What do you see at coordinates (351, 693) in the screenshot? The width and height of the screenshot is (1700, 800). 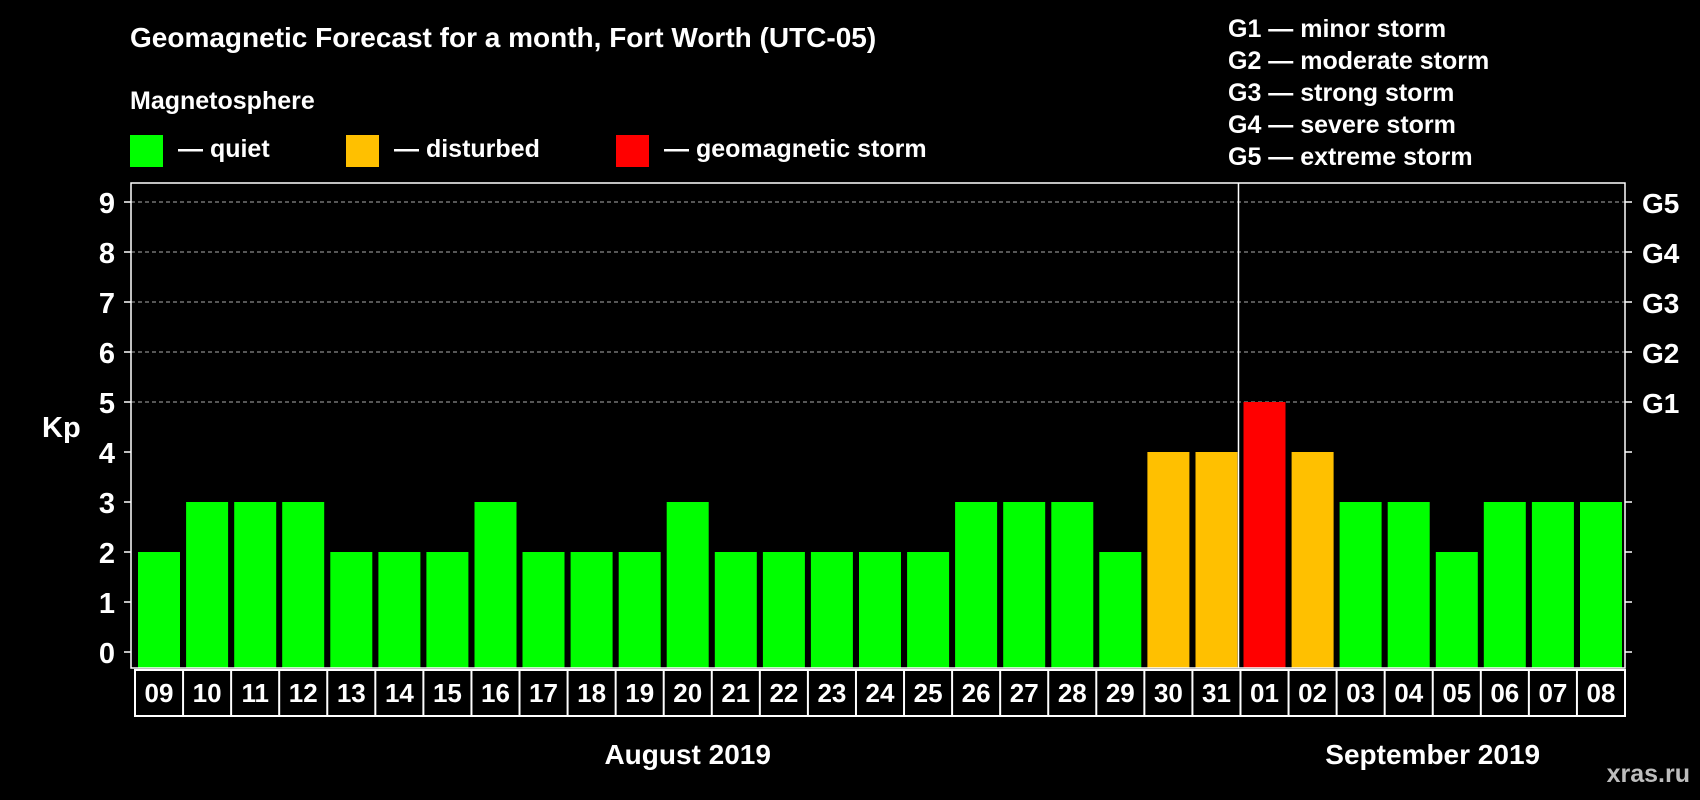 I see `x-tick-label: 13` at bounding box center [351, 693].